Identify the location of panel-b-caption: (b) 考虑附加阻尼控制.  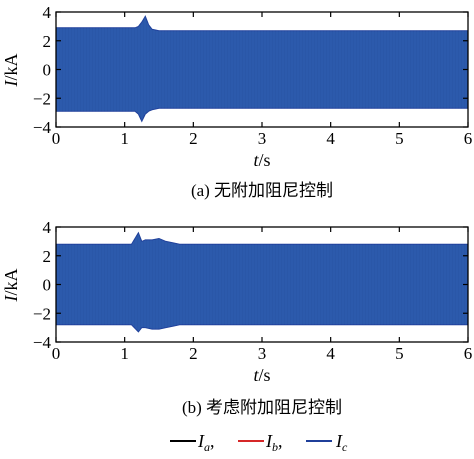
(262, 407).